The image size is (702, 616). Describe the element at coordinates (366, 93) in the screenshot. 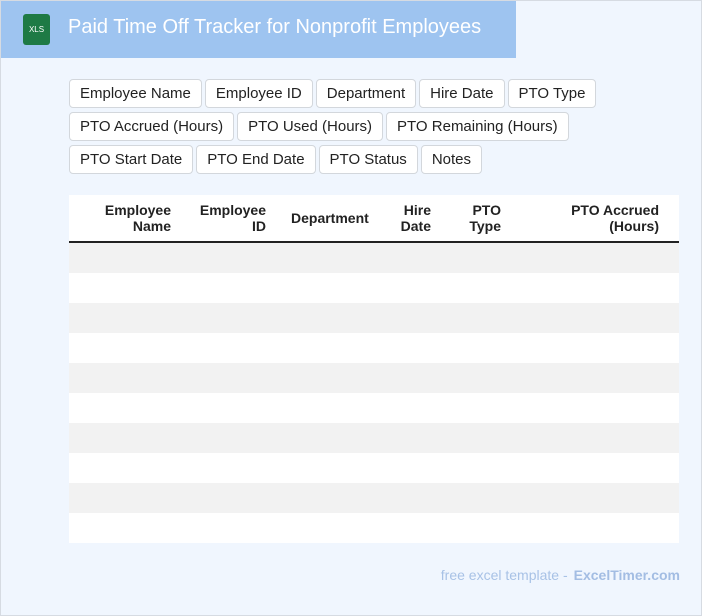

I see `field-tag: Department` at that location.